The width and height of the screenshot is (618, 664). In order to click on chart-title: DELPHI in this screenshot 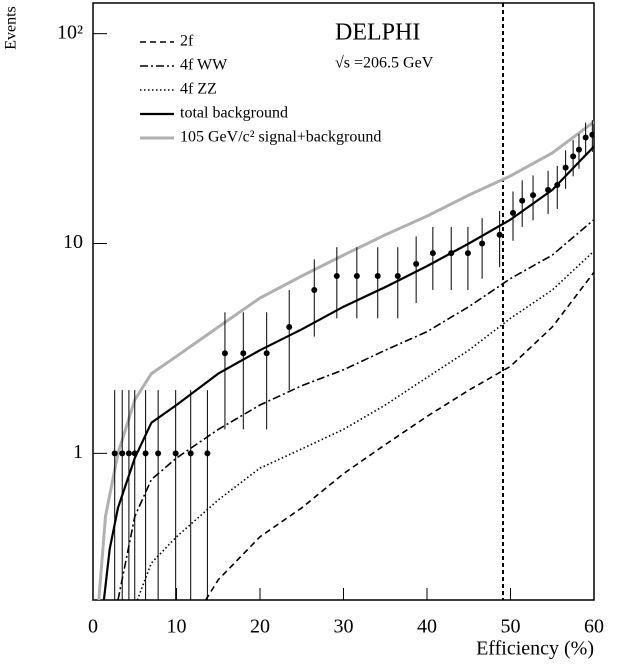, I will do `click(377, 33)`.